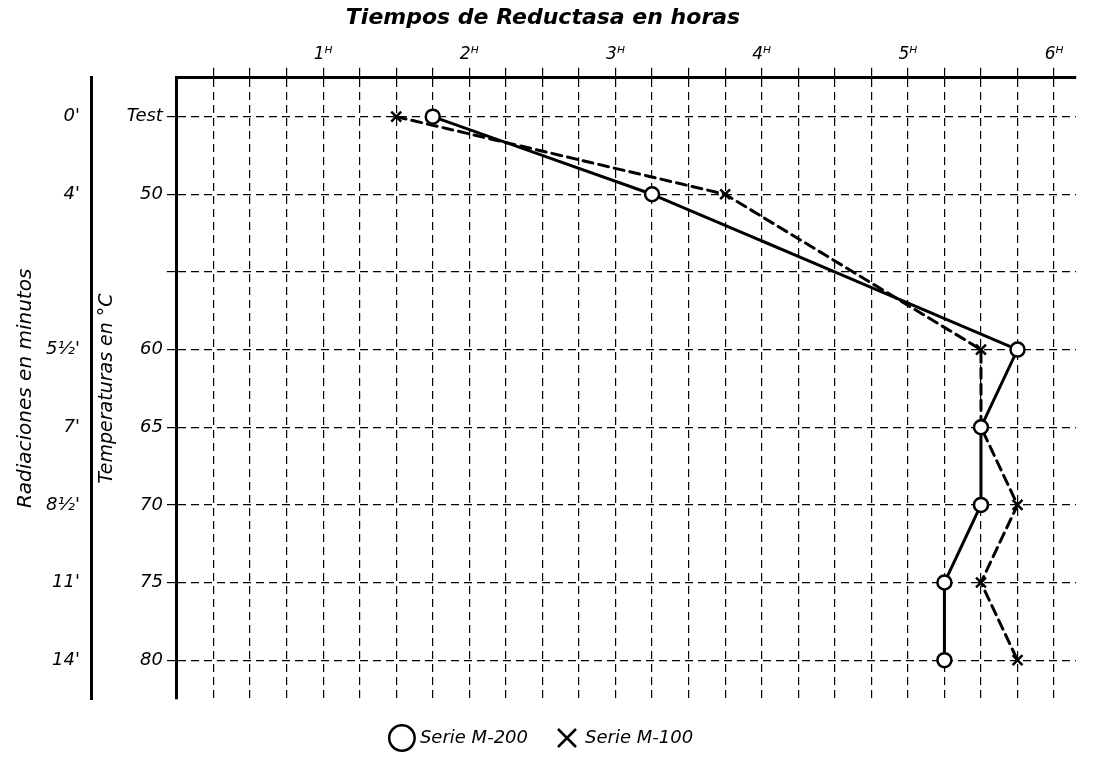 This screenshot has height=757, width=1106. I want to click on y-tick-label: 70, so click(151, 503).